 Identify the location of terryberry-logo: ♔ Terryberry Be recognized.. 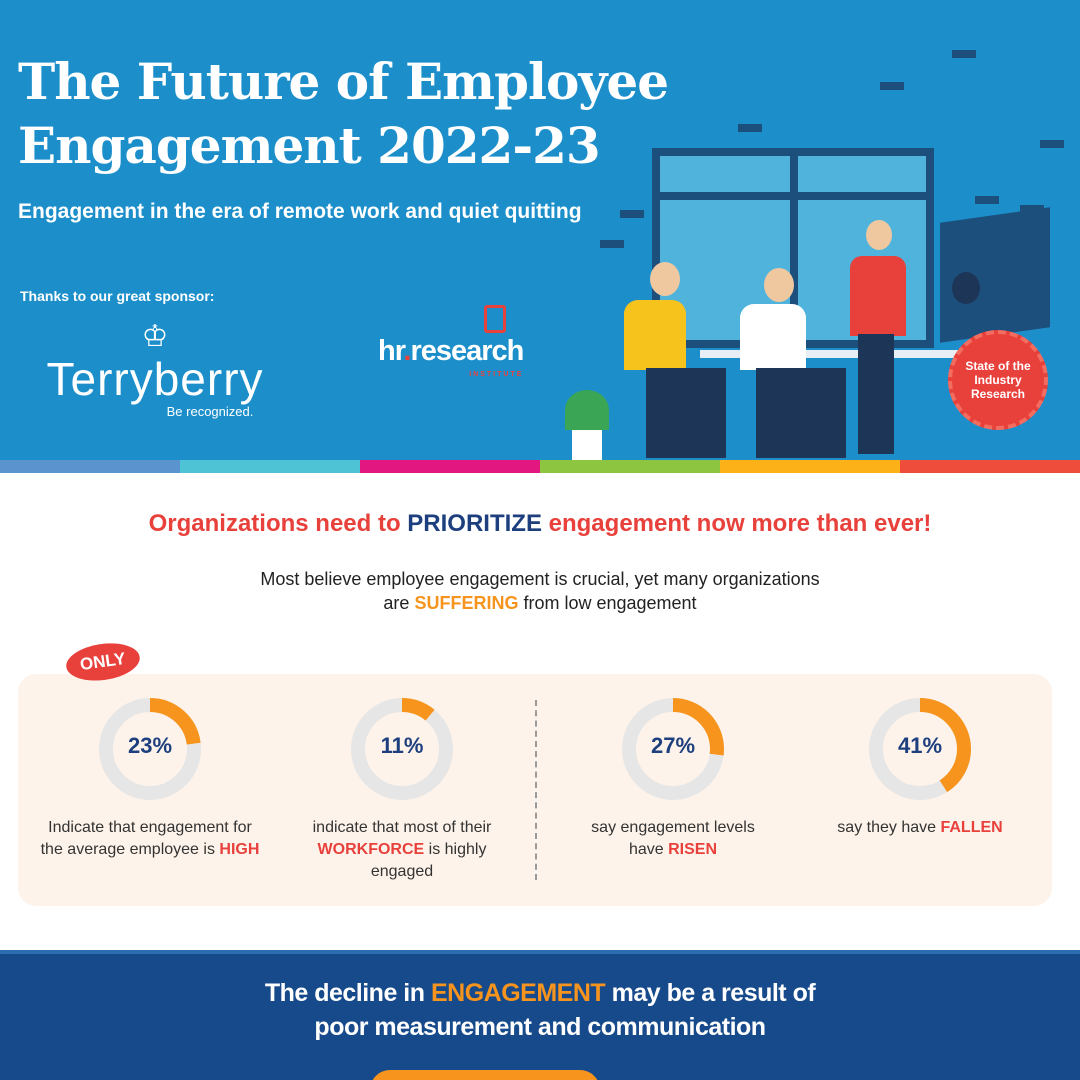
(155, 370).